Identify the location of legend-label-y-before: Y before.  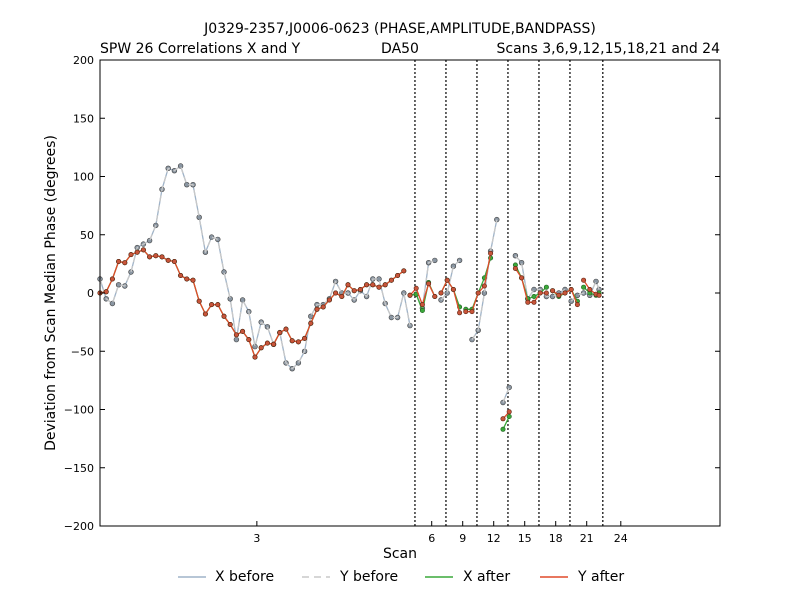
(368, 577).